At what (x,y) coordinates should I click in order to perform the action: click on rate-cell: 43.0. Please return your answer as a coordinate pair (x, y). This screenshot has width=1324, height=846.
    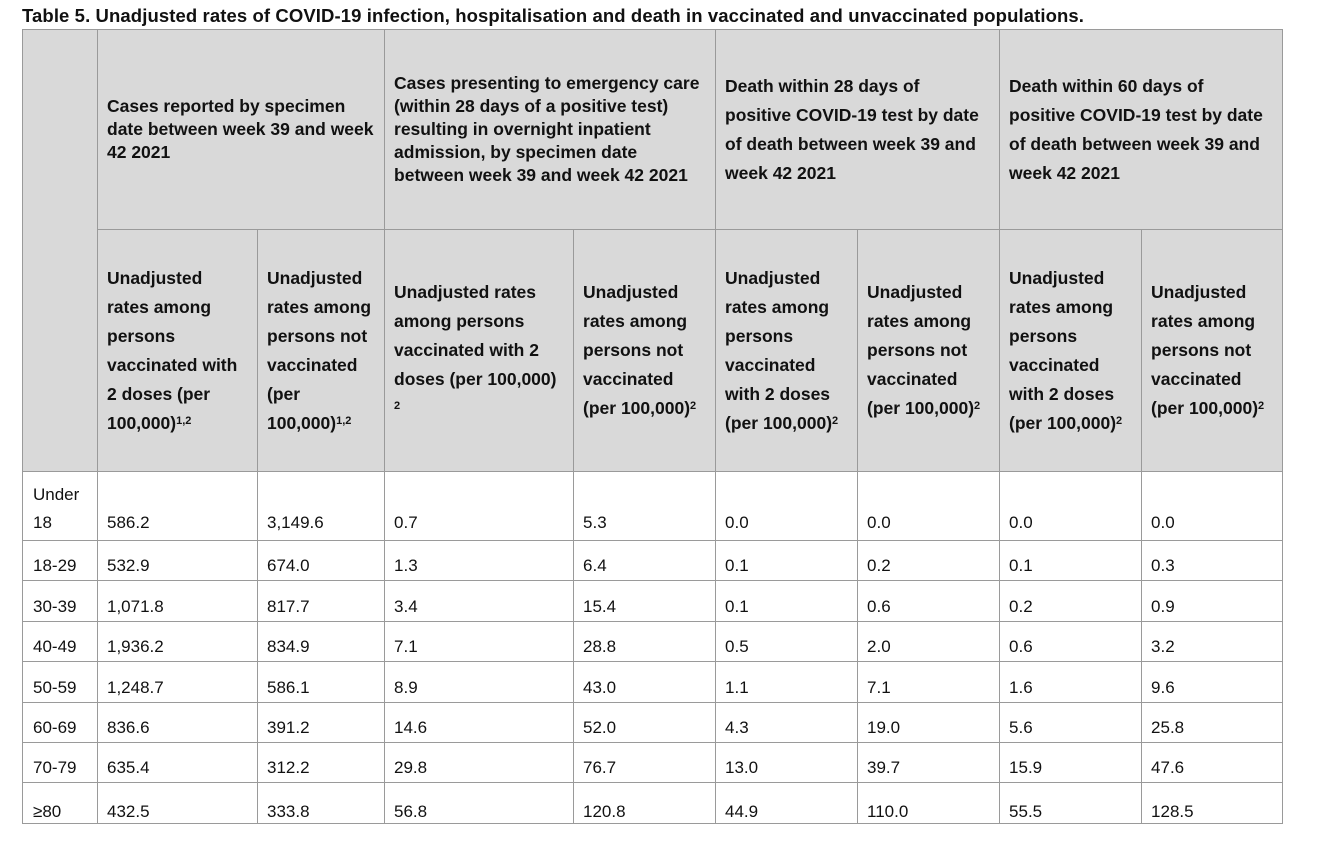
    Looking at the image, I should click on (645, 682).